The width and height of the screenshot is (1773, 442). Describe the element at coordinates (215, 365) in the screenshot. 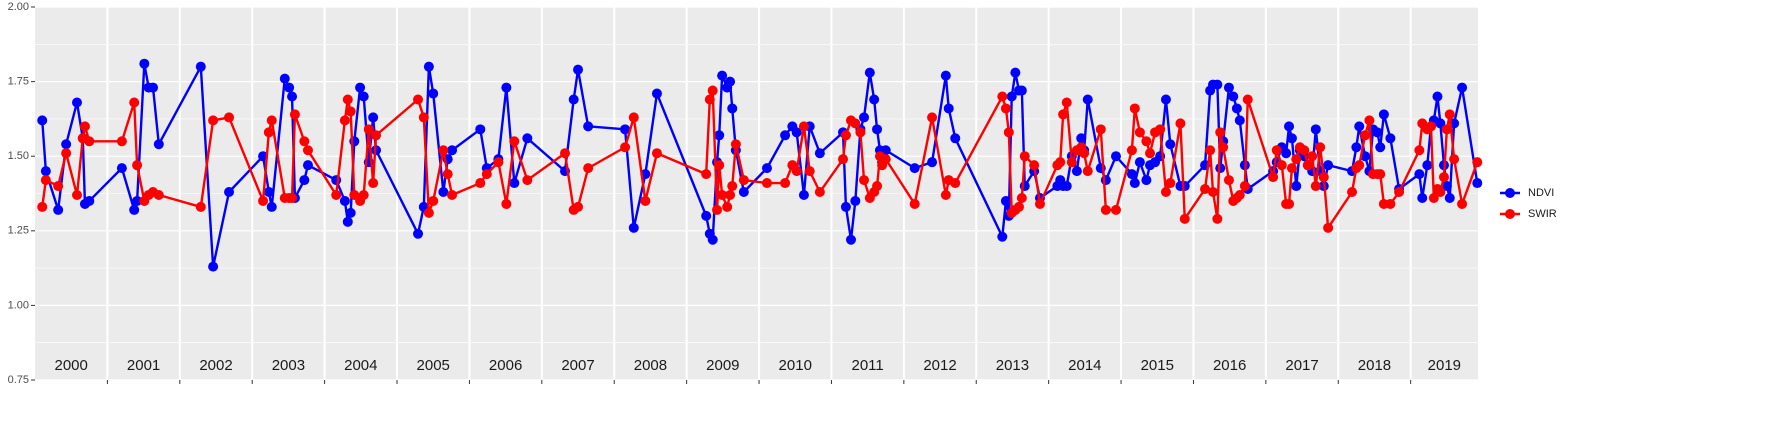

I see `year-label: 2002` at that location.